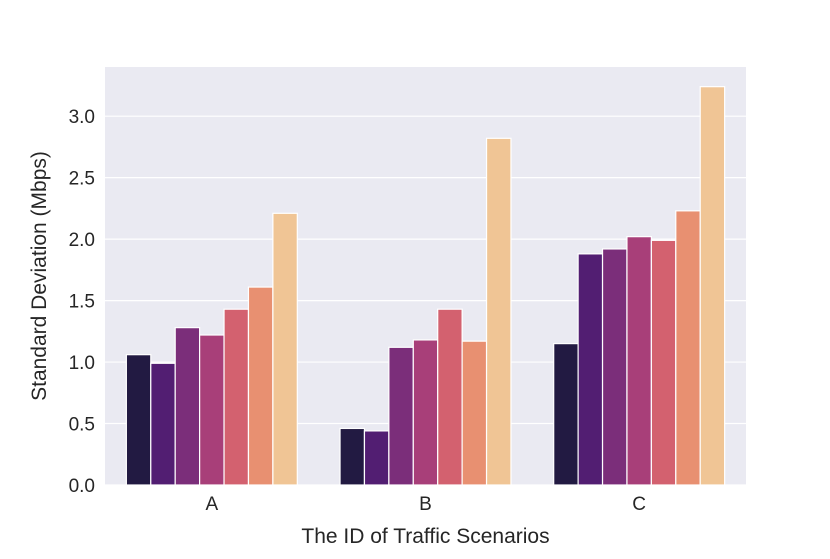 The height and width of the screenshot is (559, 830). Describe the element at coordinates (82, 179) in the screenshot. I see `y-tick-label: 2.5` at that location.